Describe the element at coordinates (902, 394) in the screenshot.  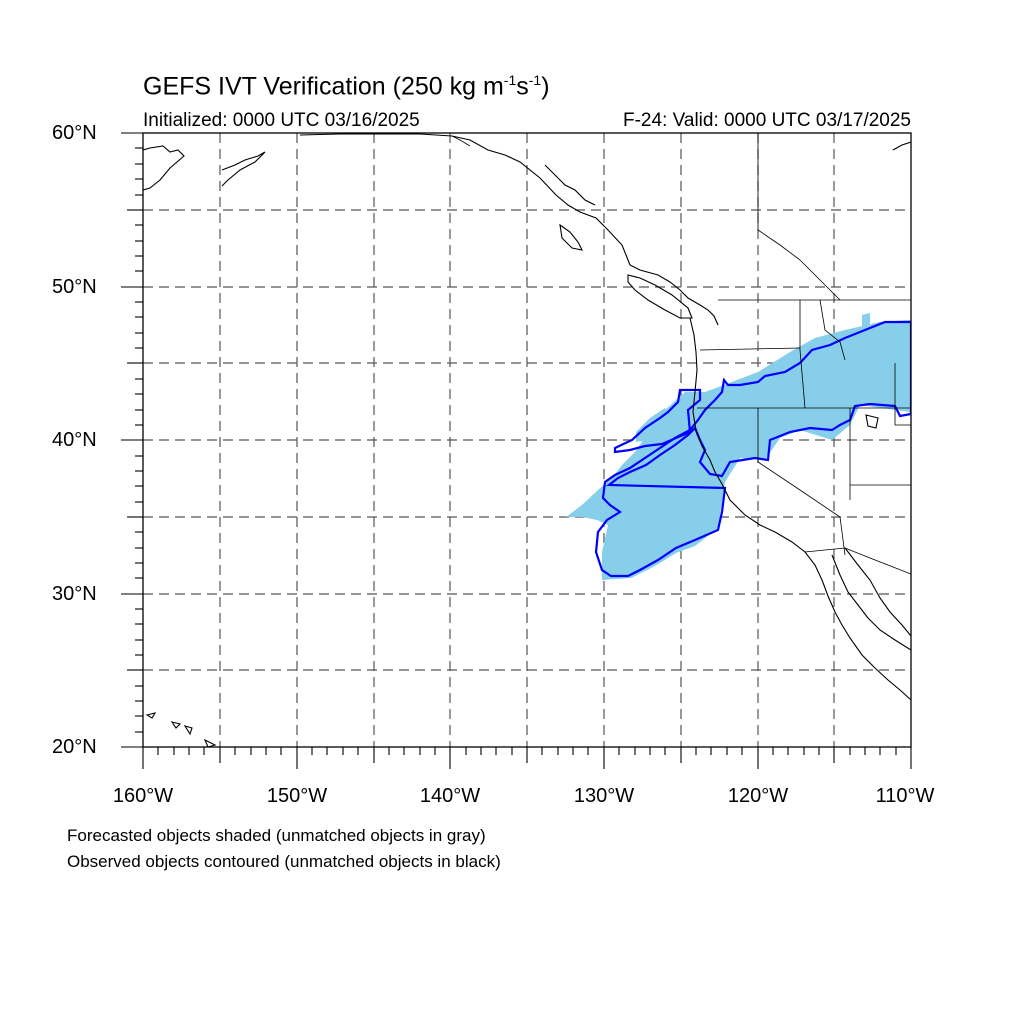
I see `utah-wyoming-border` at that location.